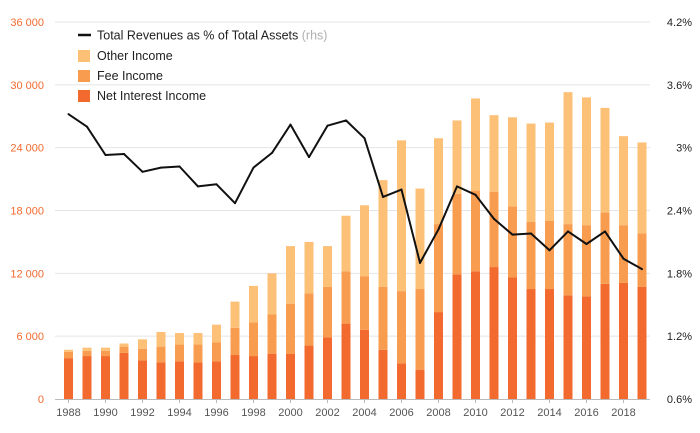 The width and height of the screenshot is (700, 433). Describe the element at coordinates (290, 376) in the screenshot. I see `bar-net-interest-income-2000` at that location.